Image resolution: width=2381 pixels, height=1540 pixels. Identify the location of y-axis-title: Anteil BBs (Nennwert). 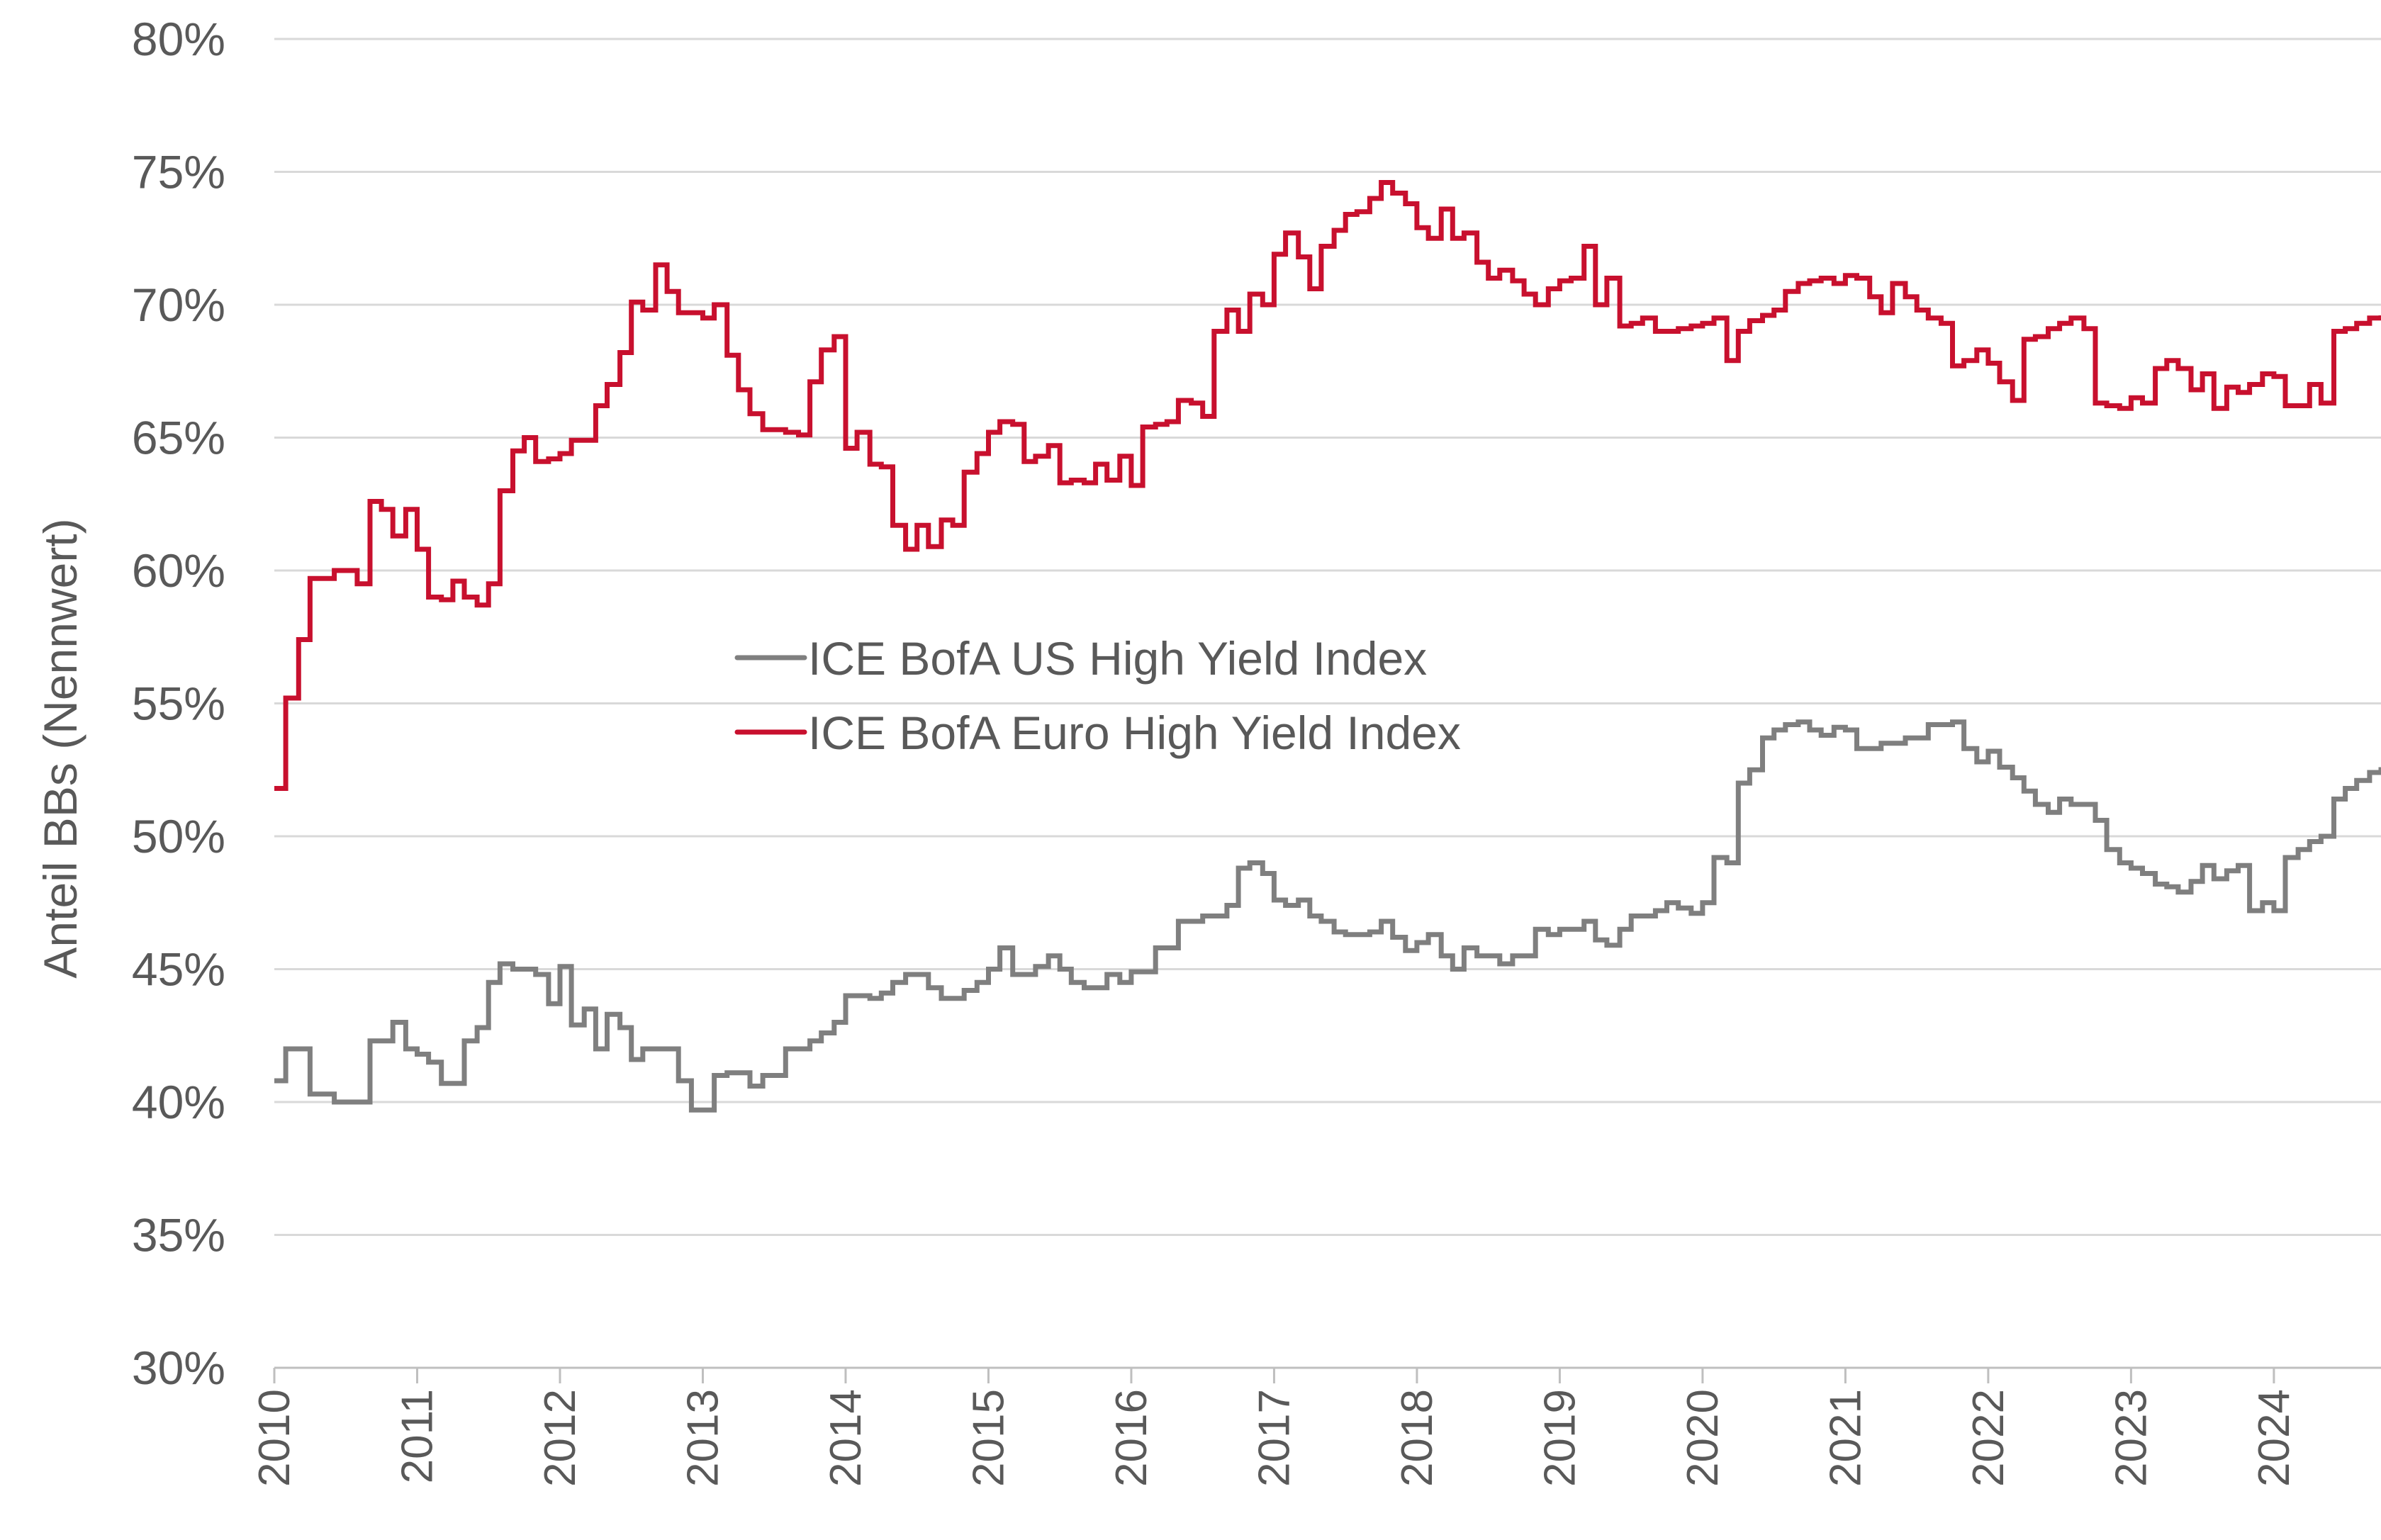
(60, 748).